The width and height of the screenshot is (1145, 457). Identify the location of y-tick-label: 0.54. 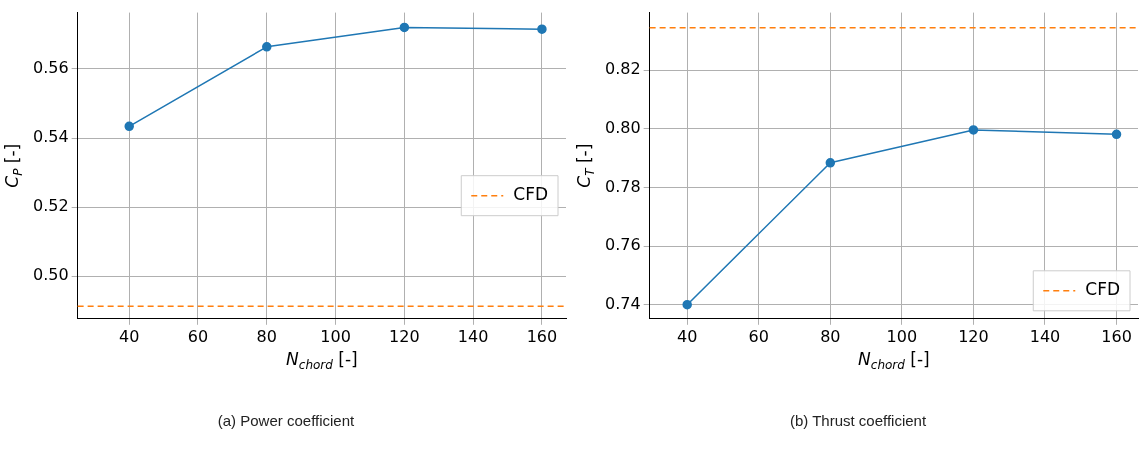
(51, 137).